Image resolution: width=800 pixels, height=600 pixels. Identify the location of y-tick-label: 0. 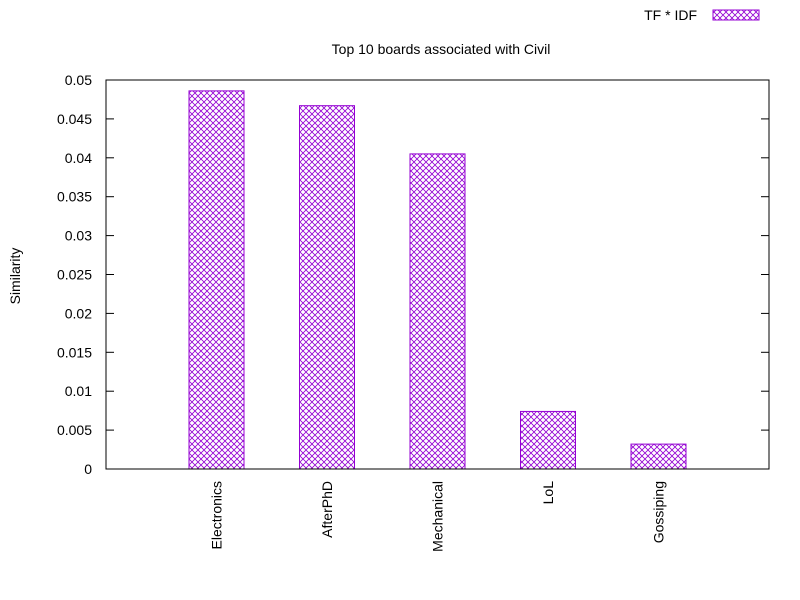
(88, 469).